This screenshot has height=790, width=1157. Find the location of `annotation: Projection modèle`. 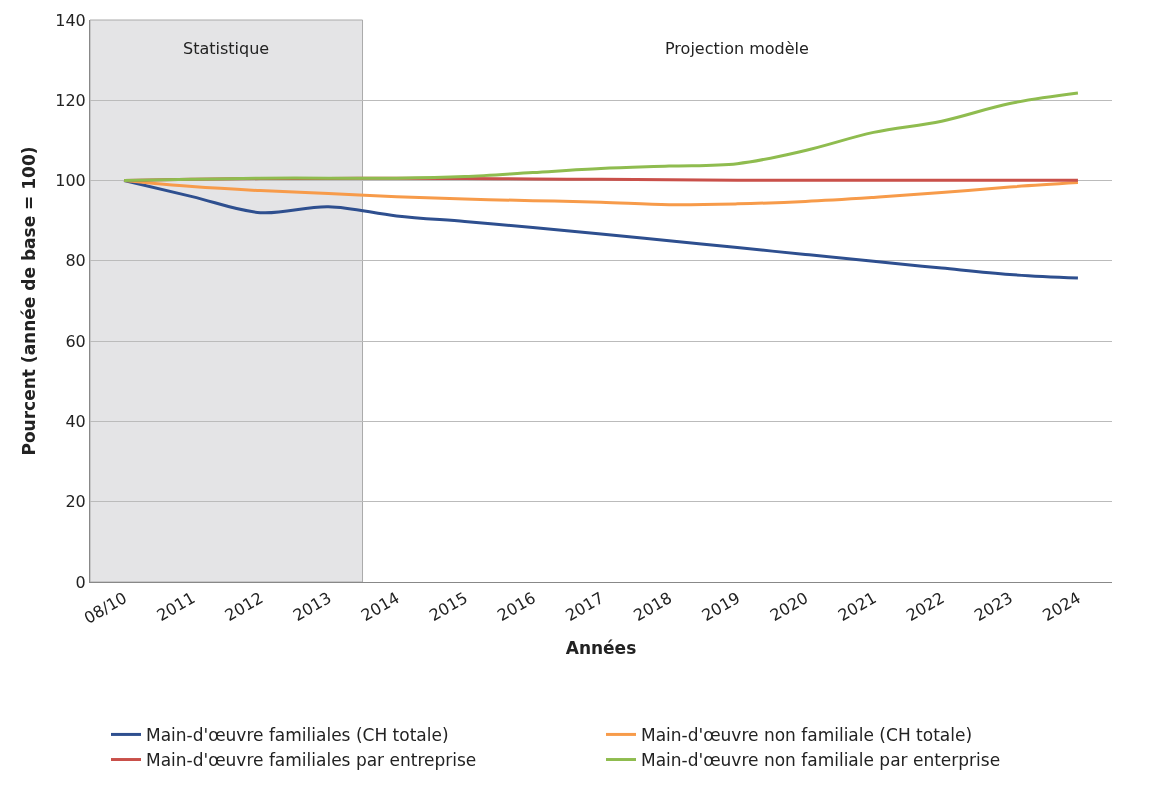

annotation: Projection modèle is located at coordinates (737, 48).